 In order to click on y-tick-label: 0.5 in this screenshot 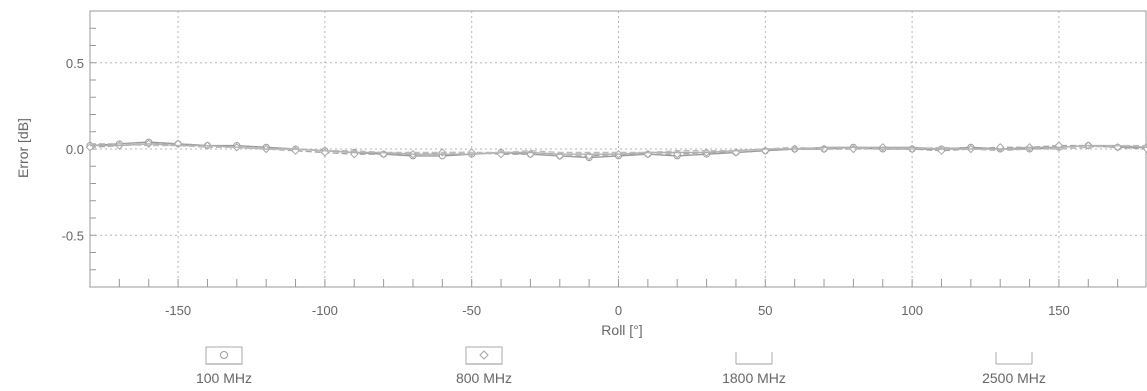, I will do `click(75, 63)`.